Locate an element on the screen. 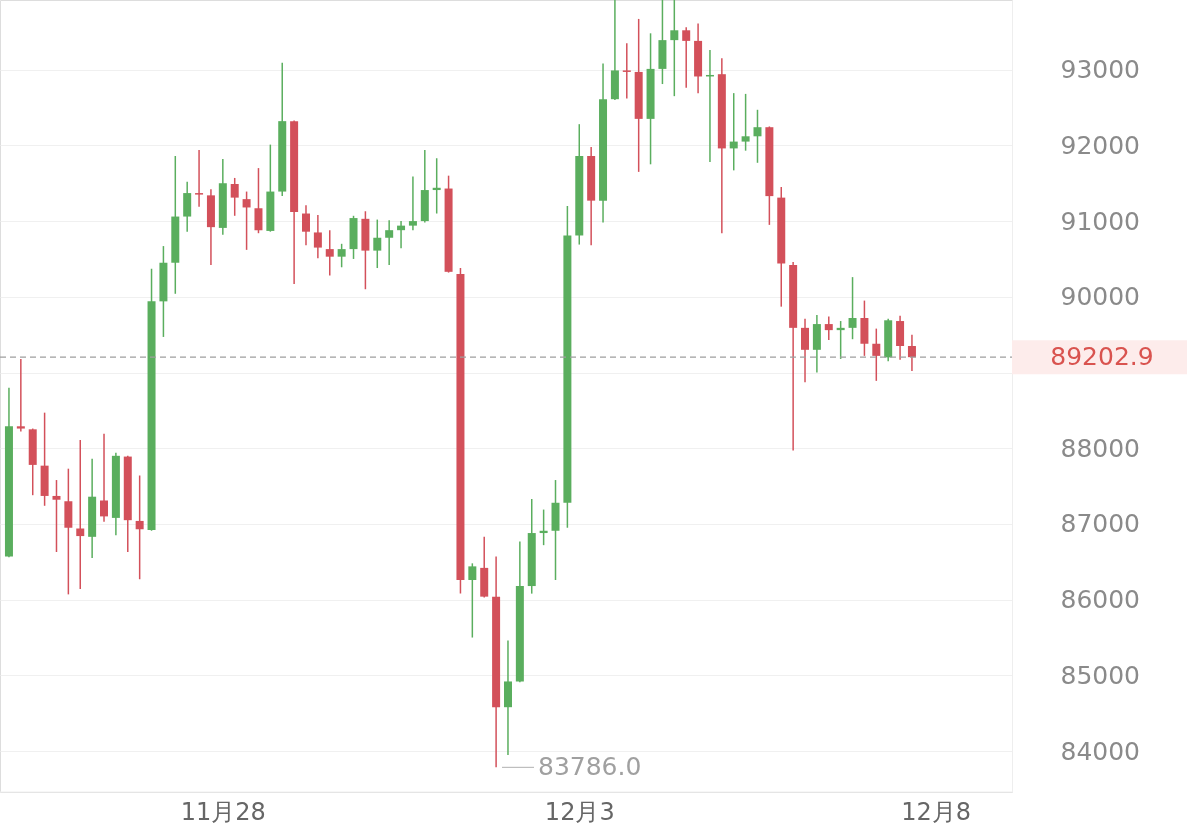 This screenshot has height=826, width=1187. y-tick-label: 91000 is located at coordinates (1100, 221).